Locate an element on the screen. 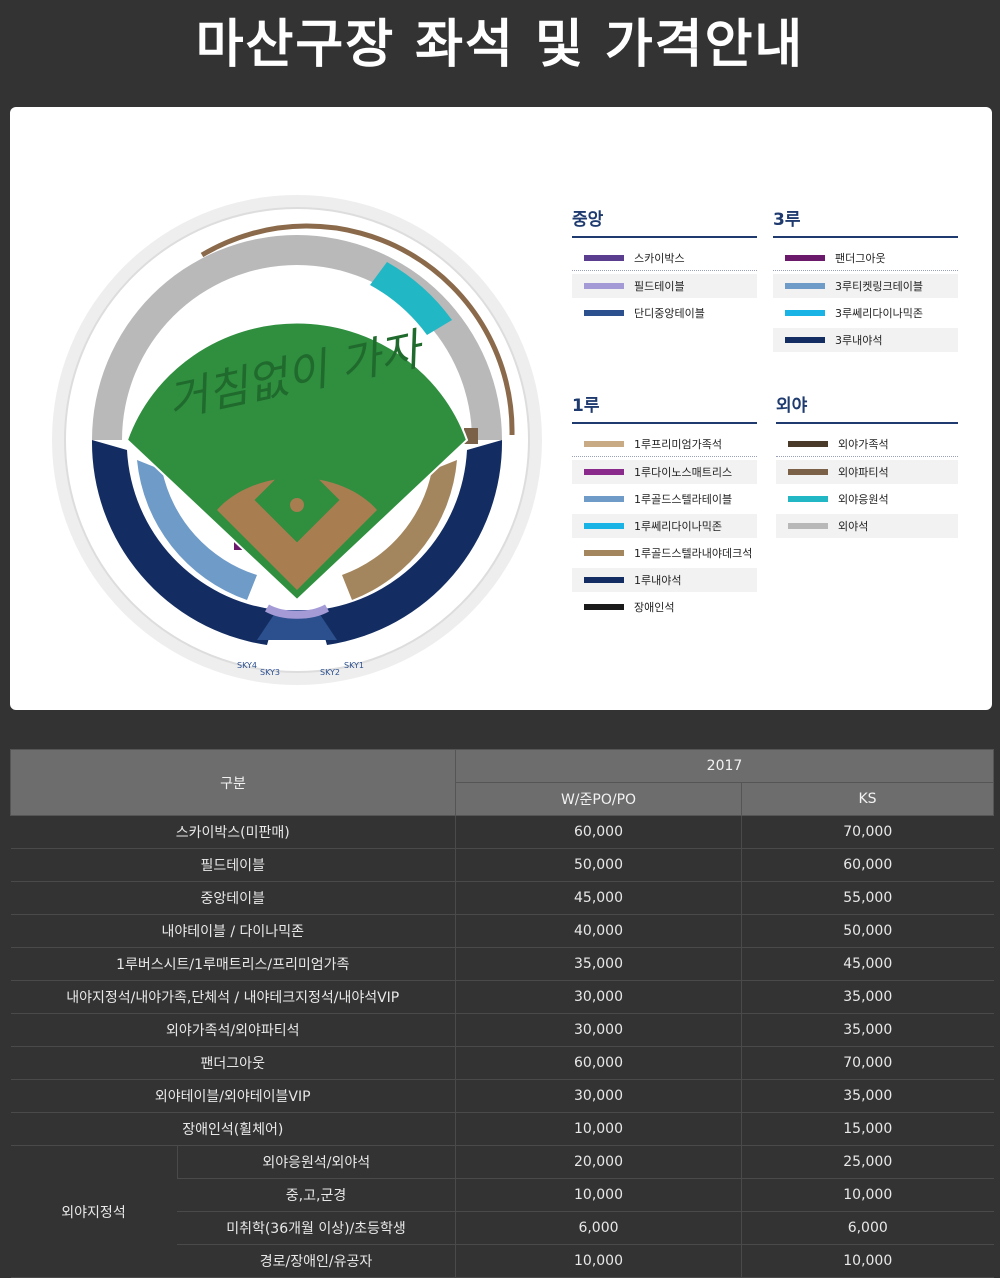  legend-item: 외야파티석 is located at coordinates (867, 472).